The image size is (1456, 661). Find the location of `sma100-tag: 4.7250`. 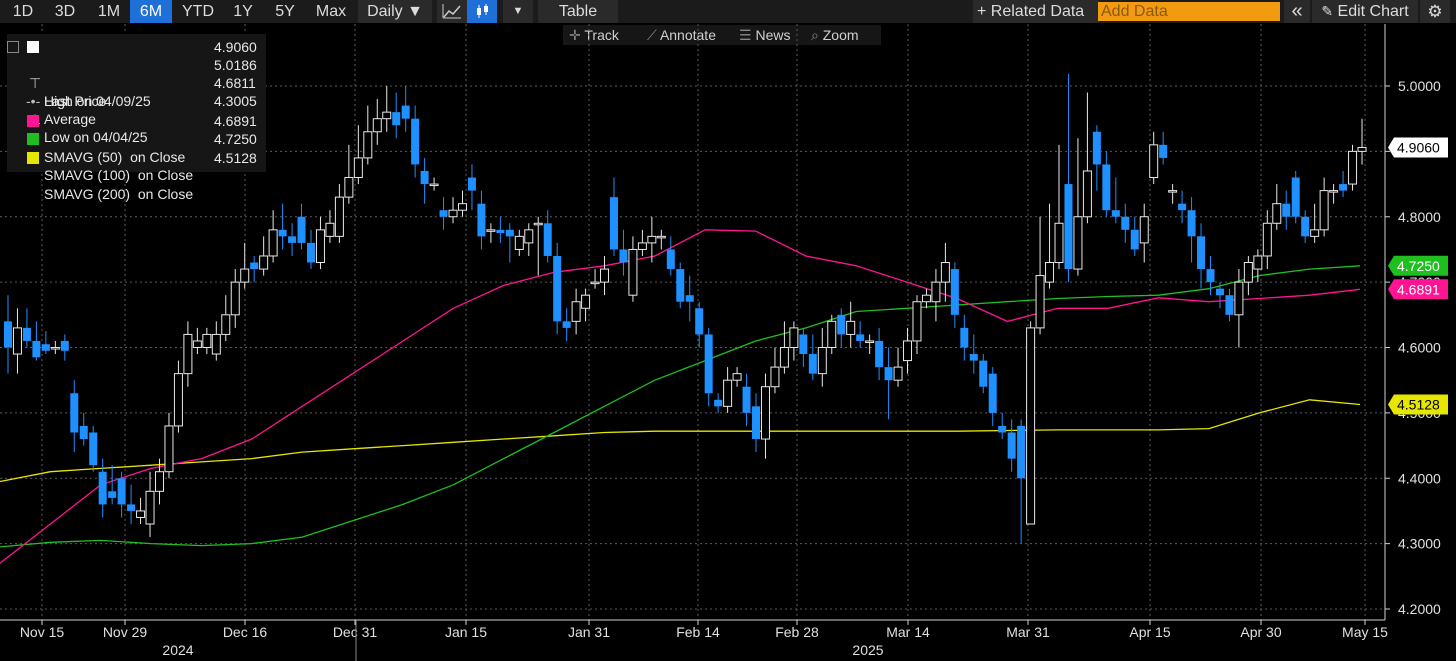

sma100-tag: 4.7250 is located at coordinates (1418, 266).